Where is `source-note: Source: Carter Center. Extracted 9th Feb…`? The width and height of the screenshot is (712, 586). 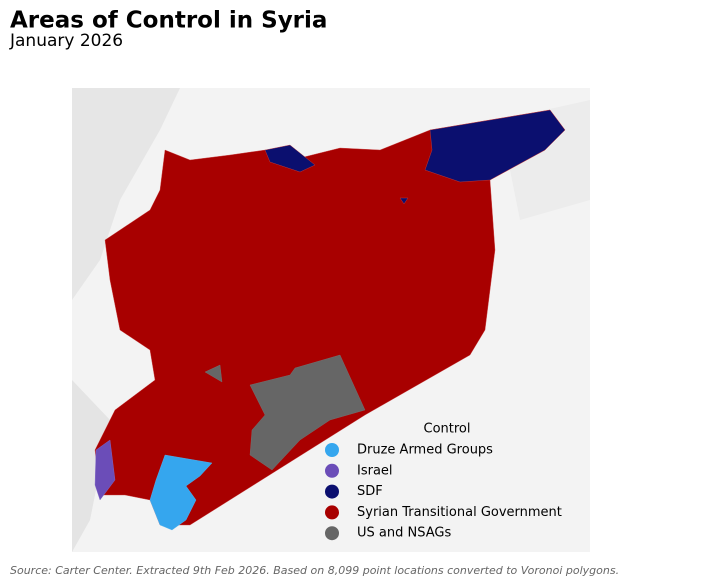 source-note: Source: Carter Center. Extracted 9th Feb… is located at coordinates (314, 570).